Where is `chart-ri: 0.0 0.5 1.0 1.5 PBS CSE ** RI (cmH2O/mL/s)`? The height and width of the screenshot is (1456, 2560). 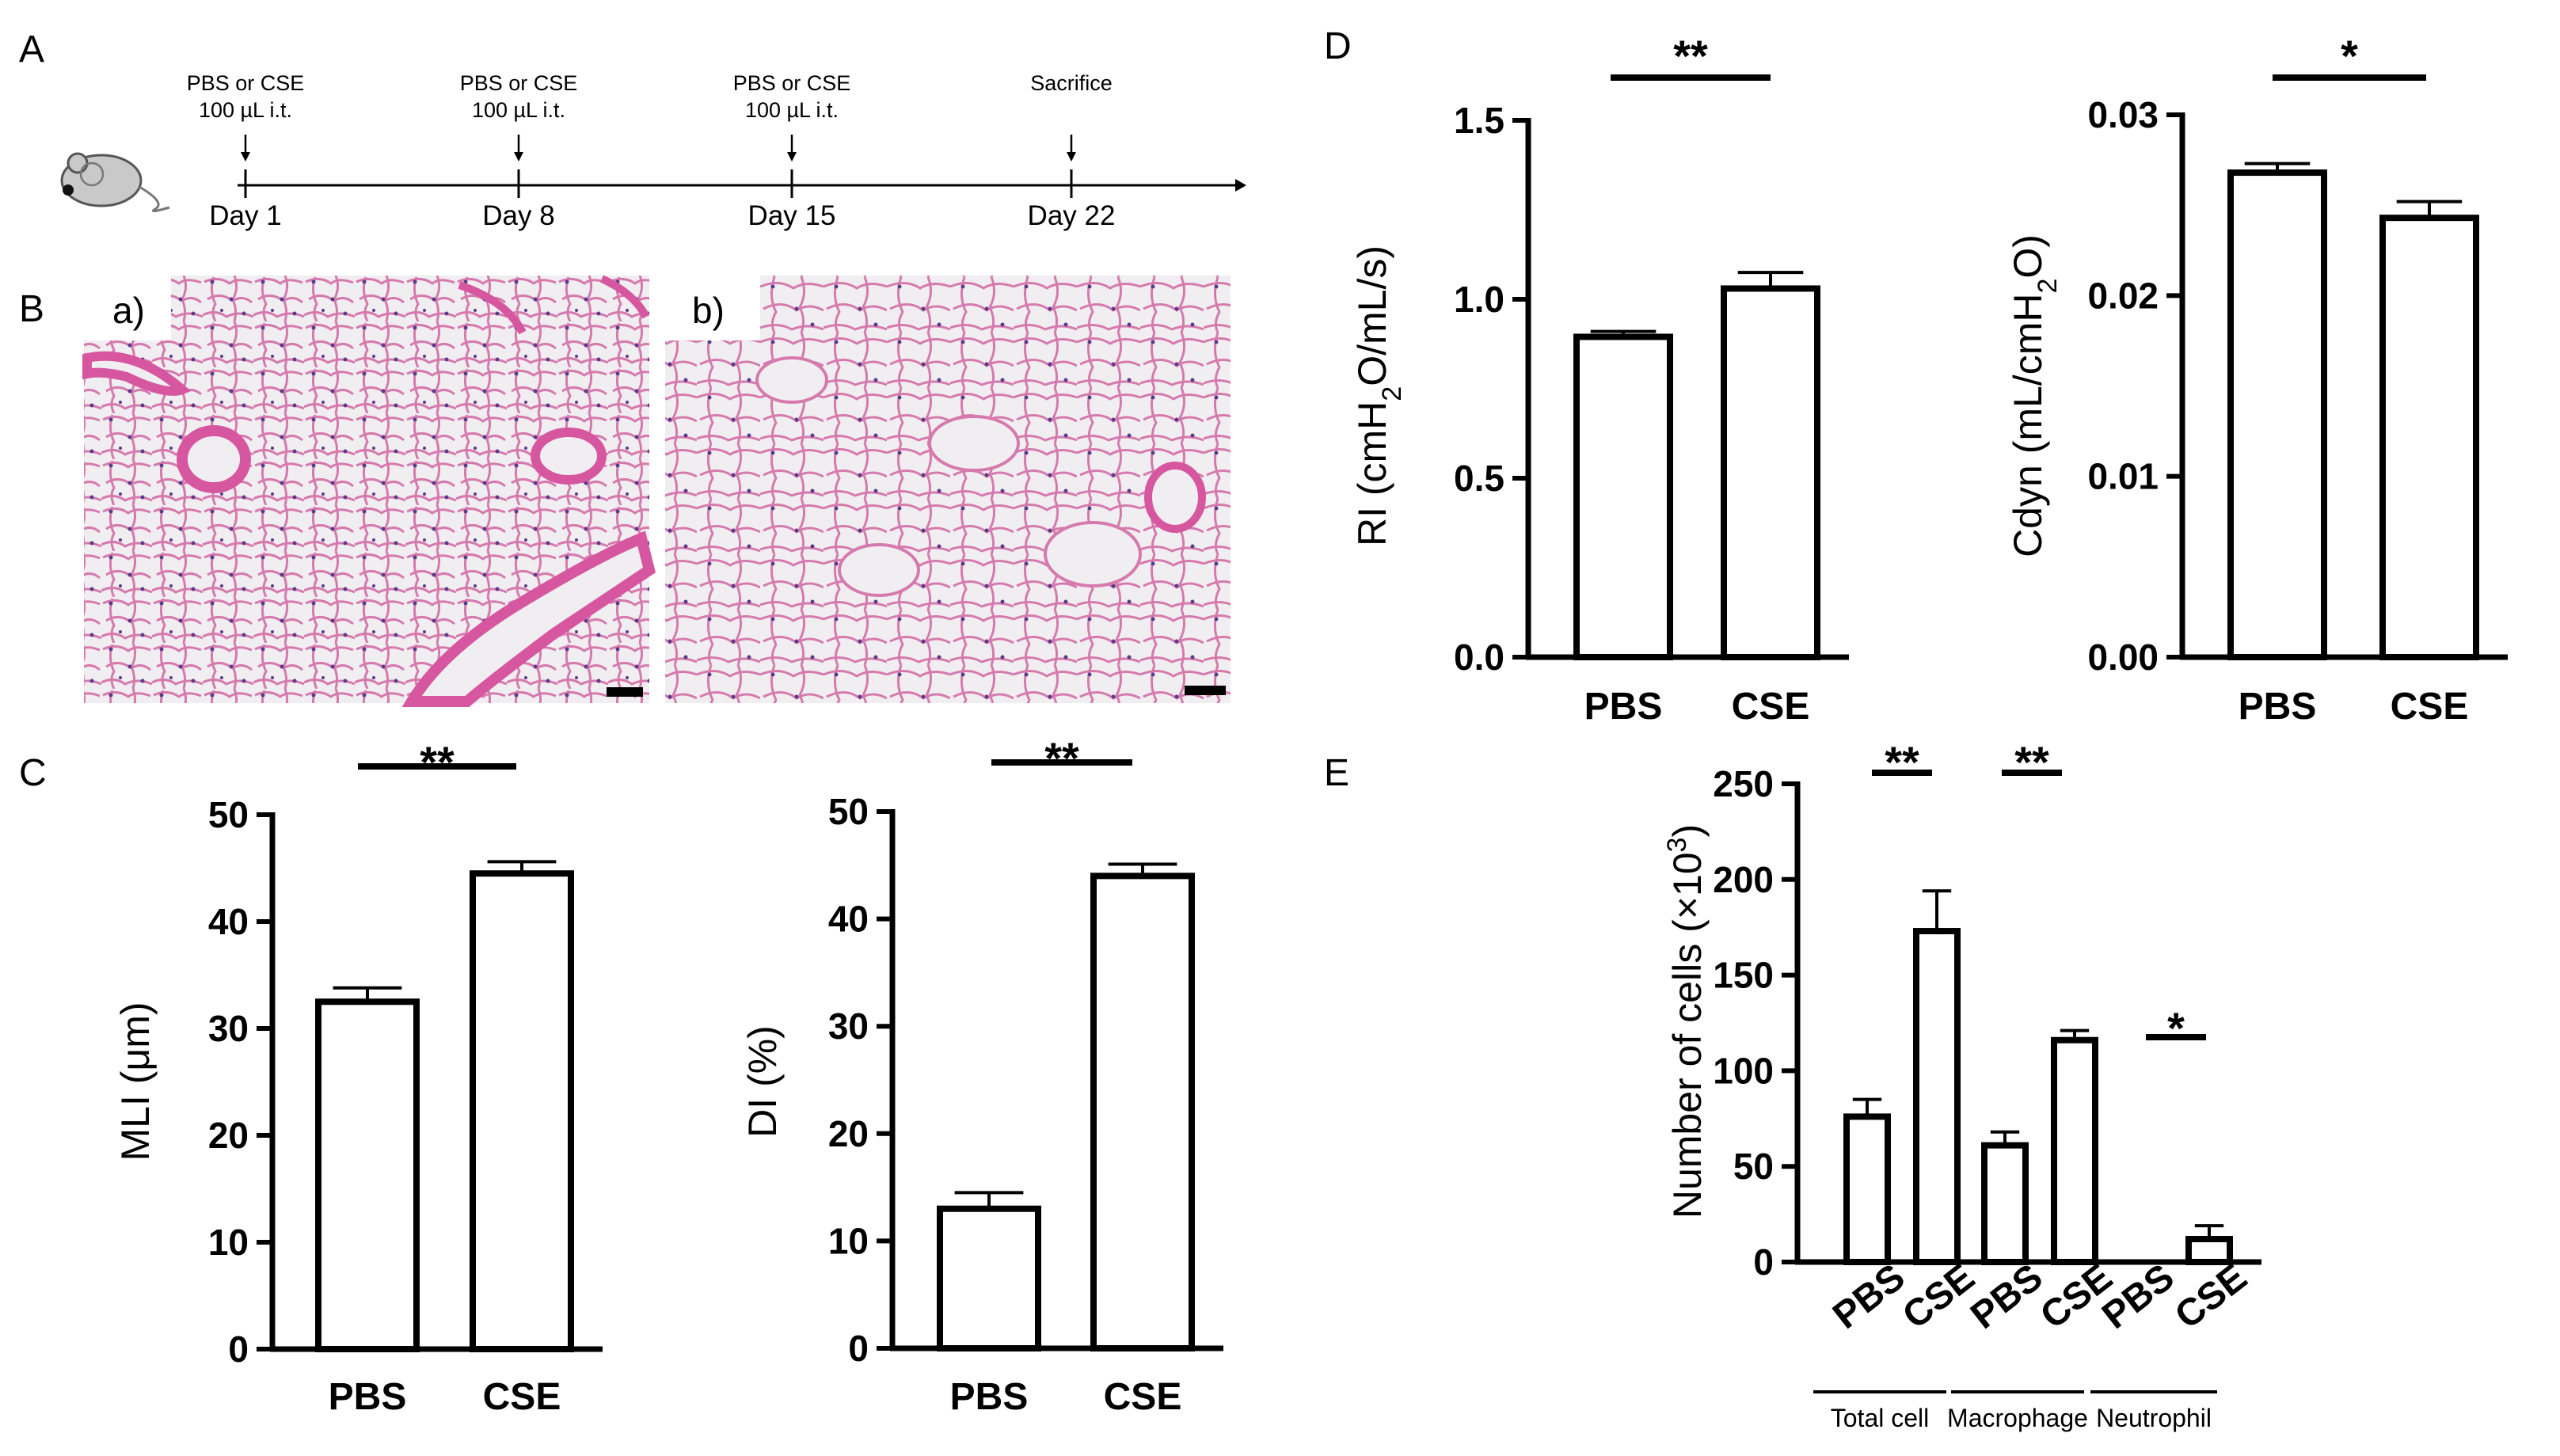 chart-ri: 0.0 0.5 1.0 1.5 PBS CSE ** RI (cmH2O/mL/s) is located at coordinates (1600, 379).